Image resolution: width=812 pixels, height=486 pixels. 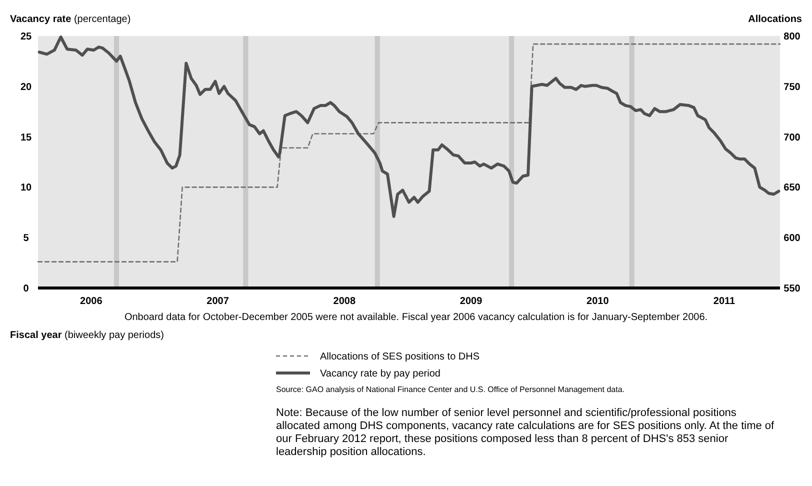 I want to click on y-tick-label: 0, so click(x=26, y=289).